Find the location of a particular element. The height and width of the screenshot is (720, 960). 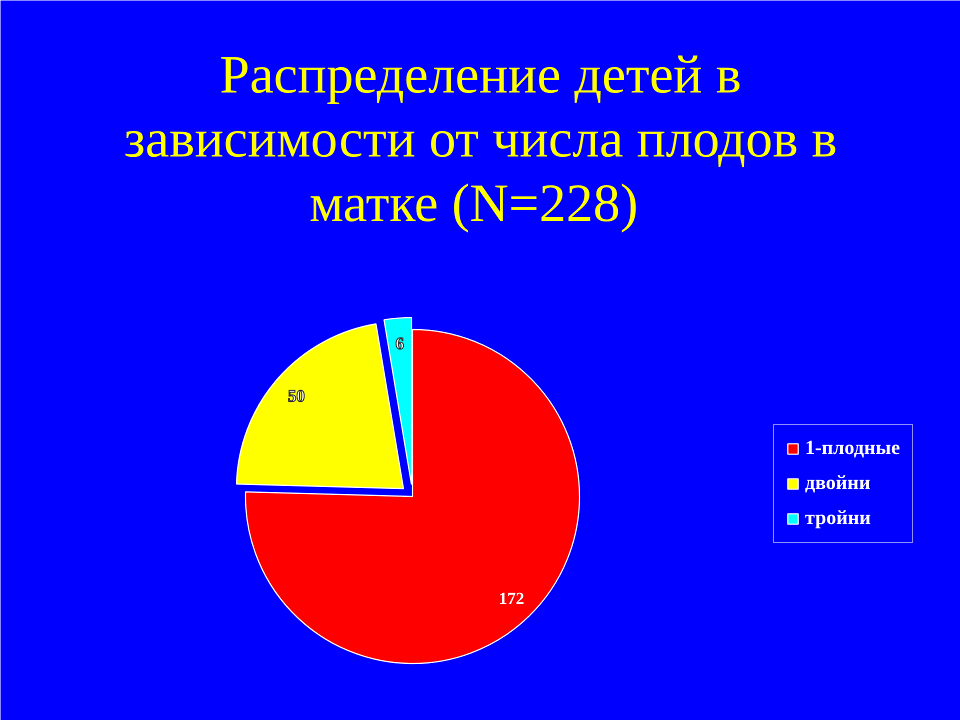

data-label: 50 is located at coordinates (296, 396).